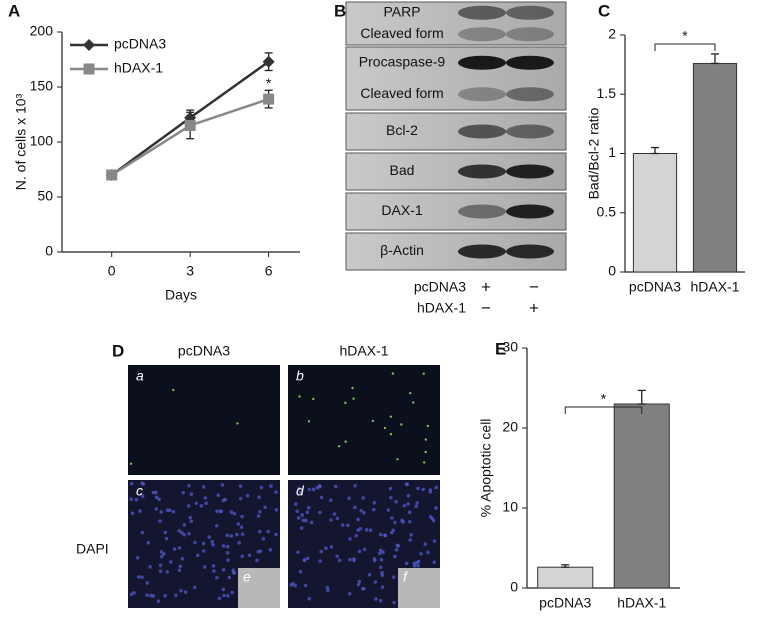 The width and height of the screenshot is (757, 618). What do you see at coordinates (190, 271) in the screenshot?
I see `x-tick-label: 3` at bounding box center [190, 271].